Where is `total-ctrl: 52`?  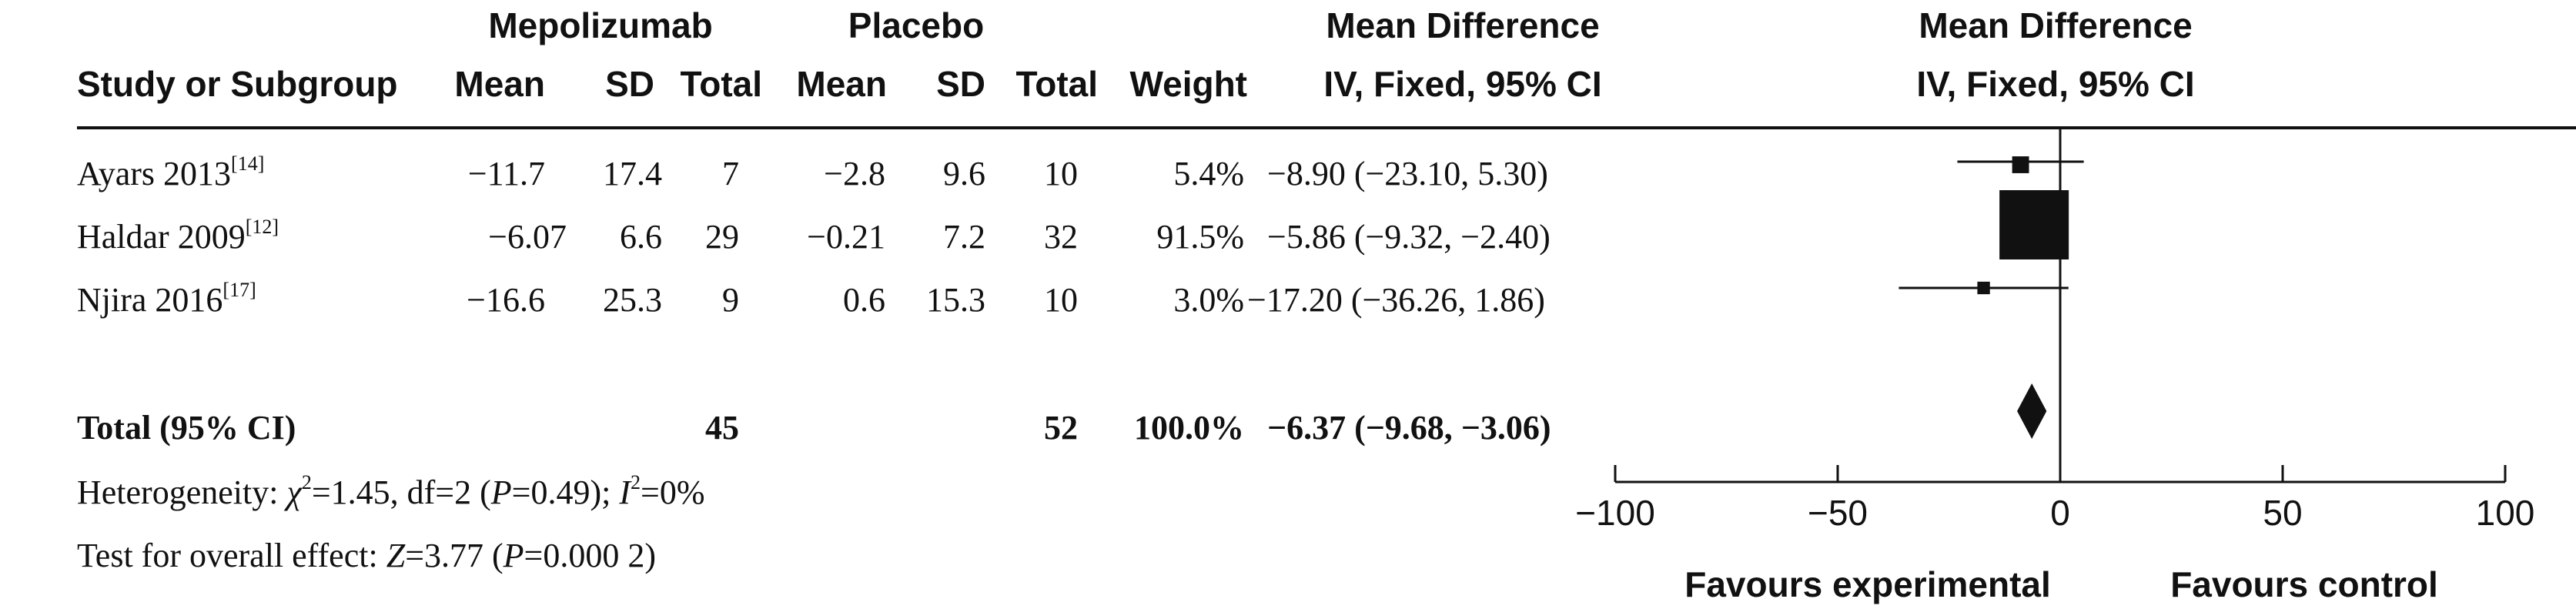
total-ctrl: 52 is located at coordinates (1061, 428).